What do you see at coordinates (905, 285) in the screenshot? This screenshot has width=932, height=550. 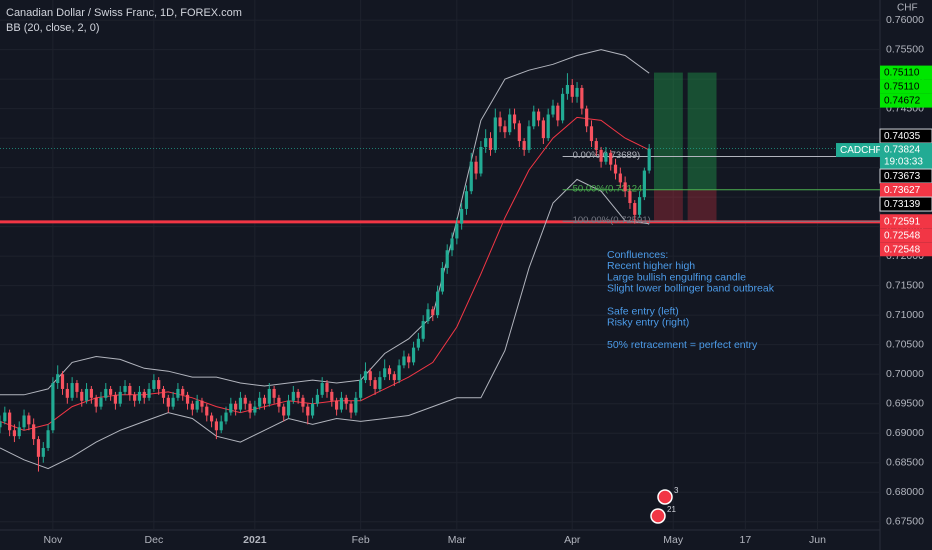 I see `y-tick-label: 0.71500` at bounding box center [905, 285].